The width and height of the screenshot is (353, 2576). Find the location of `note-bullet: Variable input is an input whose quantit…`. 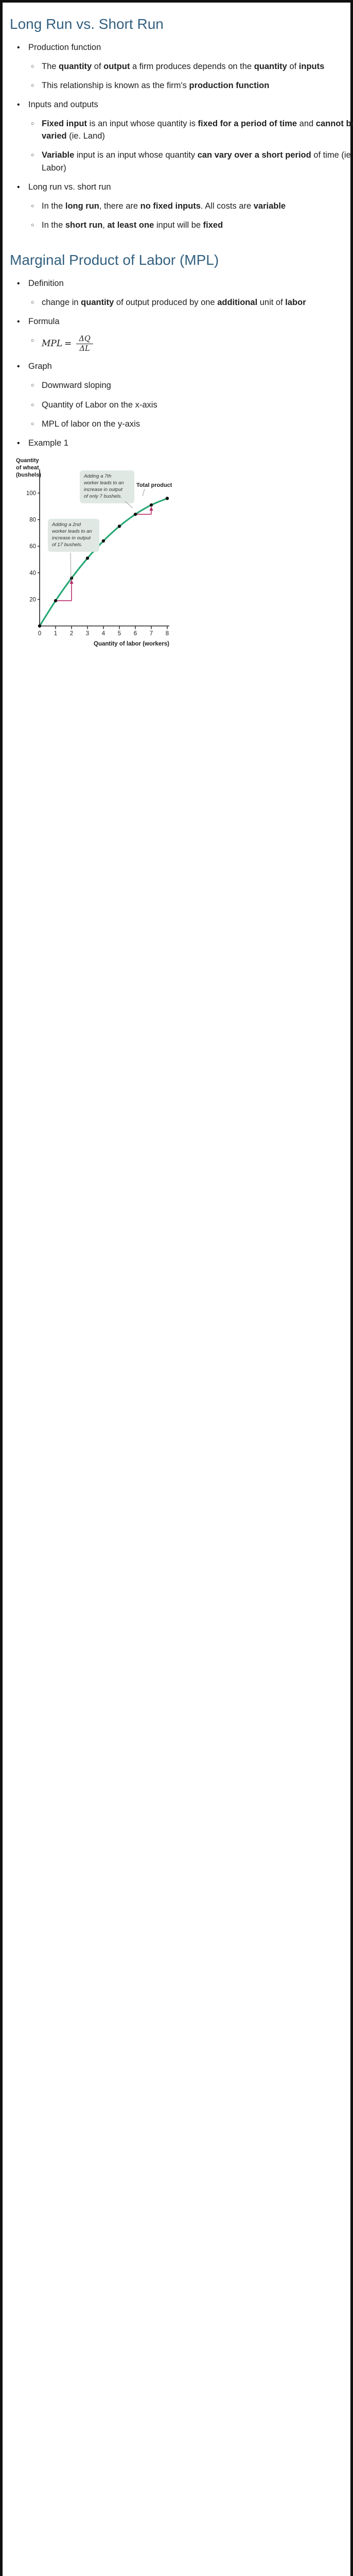

note-bullet: Variable input is an input whose quantit… is located at coordinates (182, 161).